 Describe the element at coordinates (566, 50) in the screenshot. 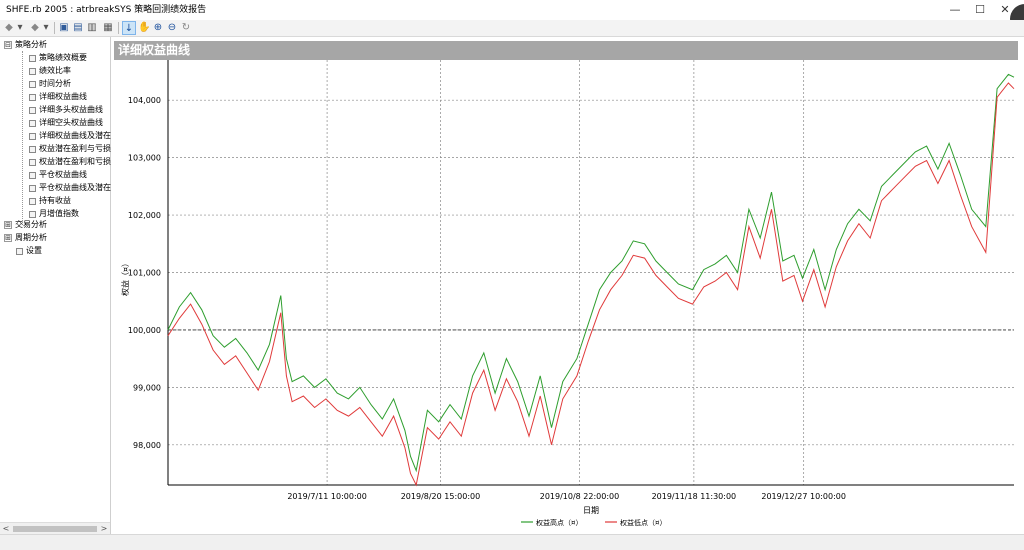

I see `panel-header: 详细权益曲线` at that location.